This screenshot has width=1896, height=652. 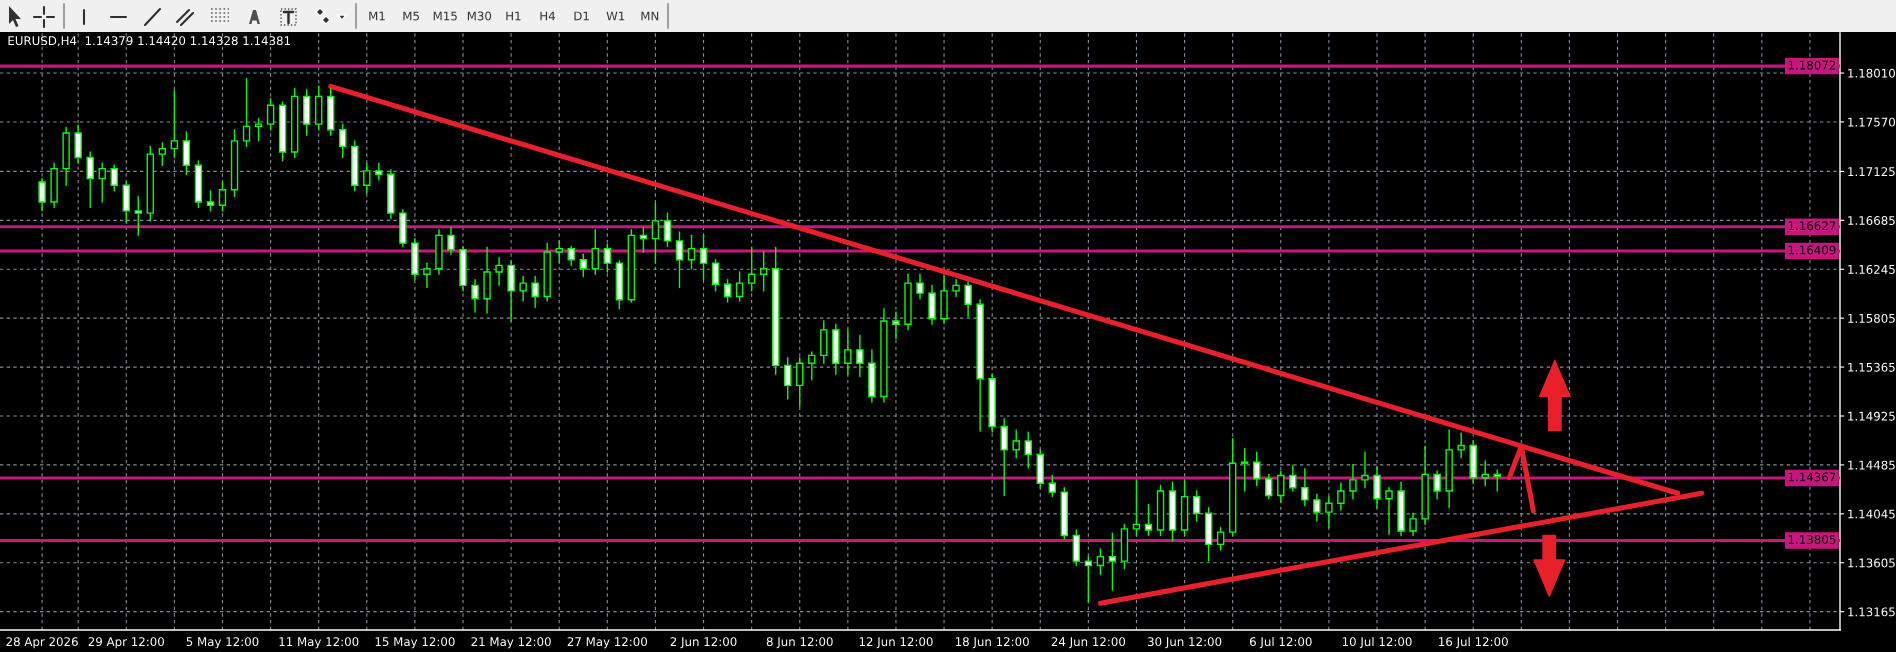 I want to click on y-tick-label: 1.14045, so click(x=1871, y=514).